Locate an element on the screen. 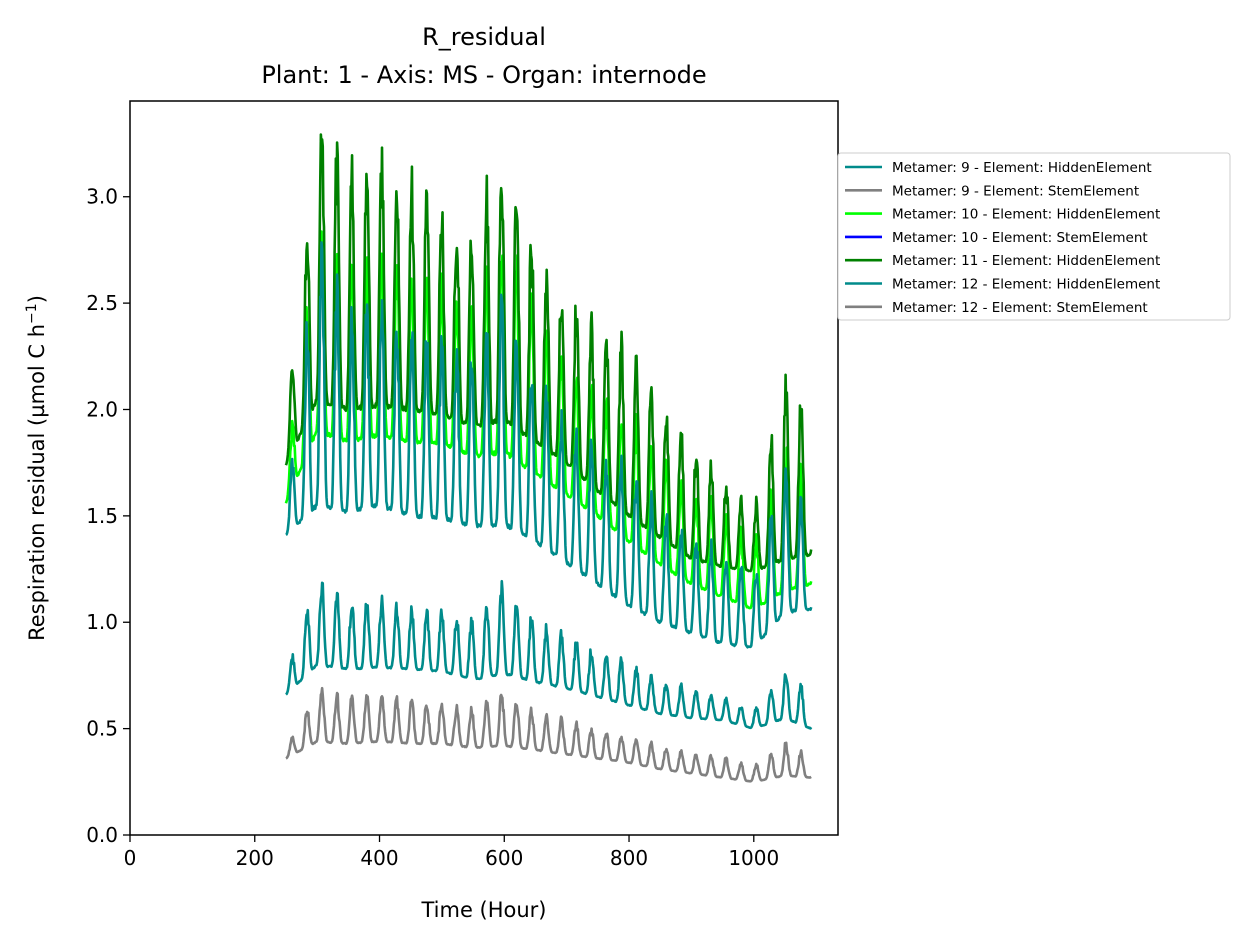  x-tick-label: 800 is located at coordinates (629, 858).